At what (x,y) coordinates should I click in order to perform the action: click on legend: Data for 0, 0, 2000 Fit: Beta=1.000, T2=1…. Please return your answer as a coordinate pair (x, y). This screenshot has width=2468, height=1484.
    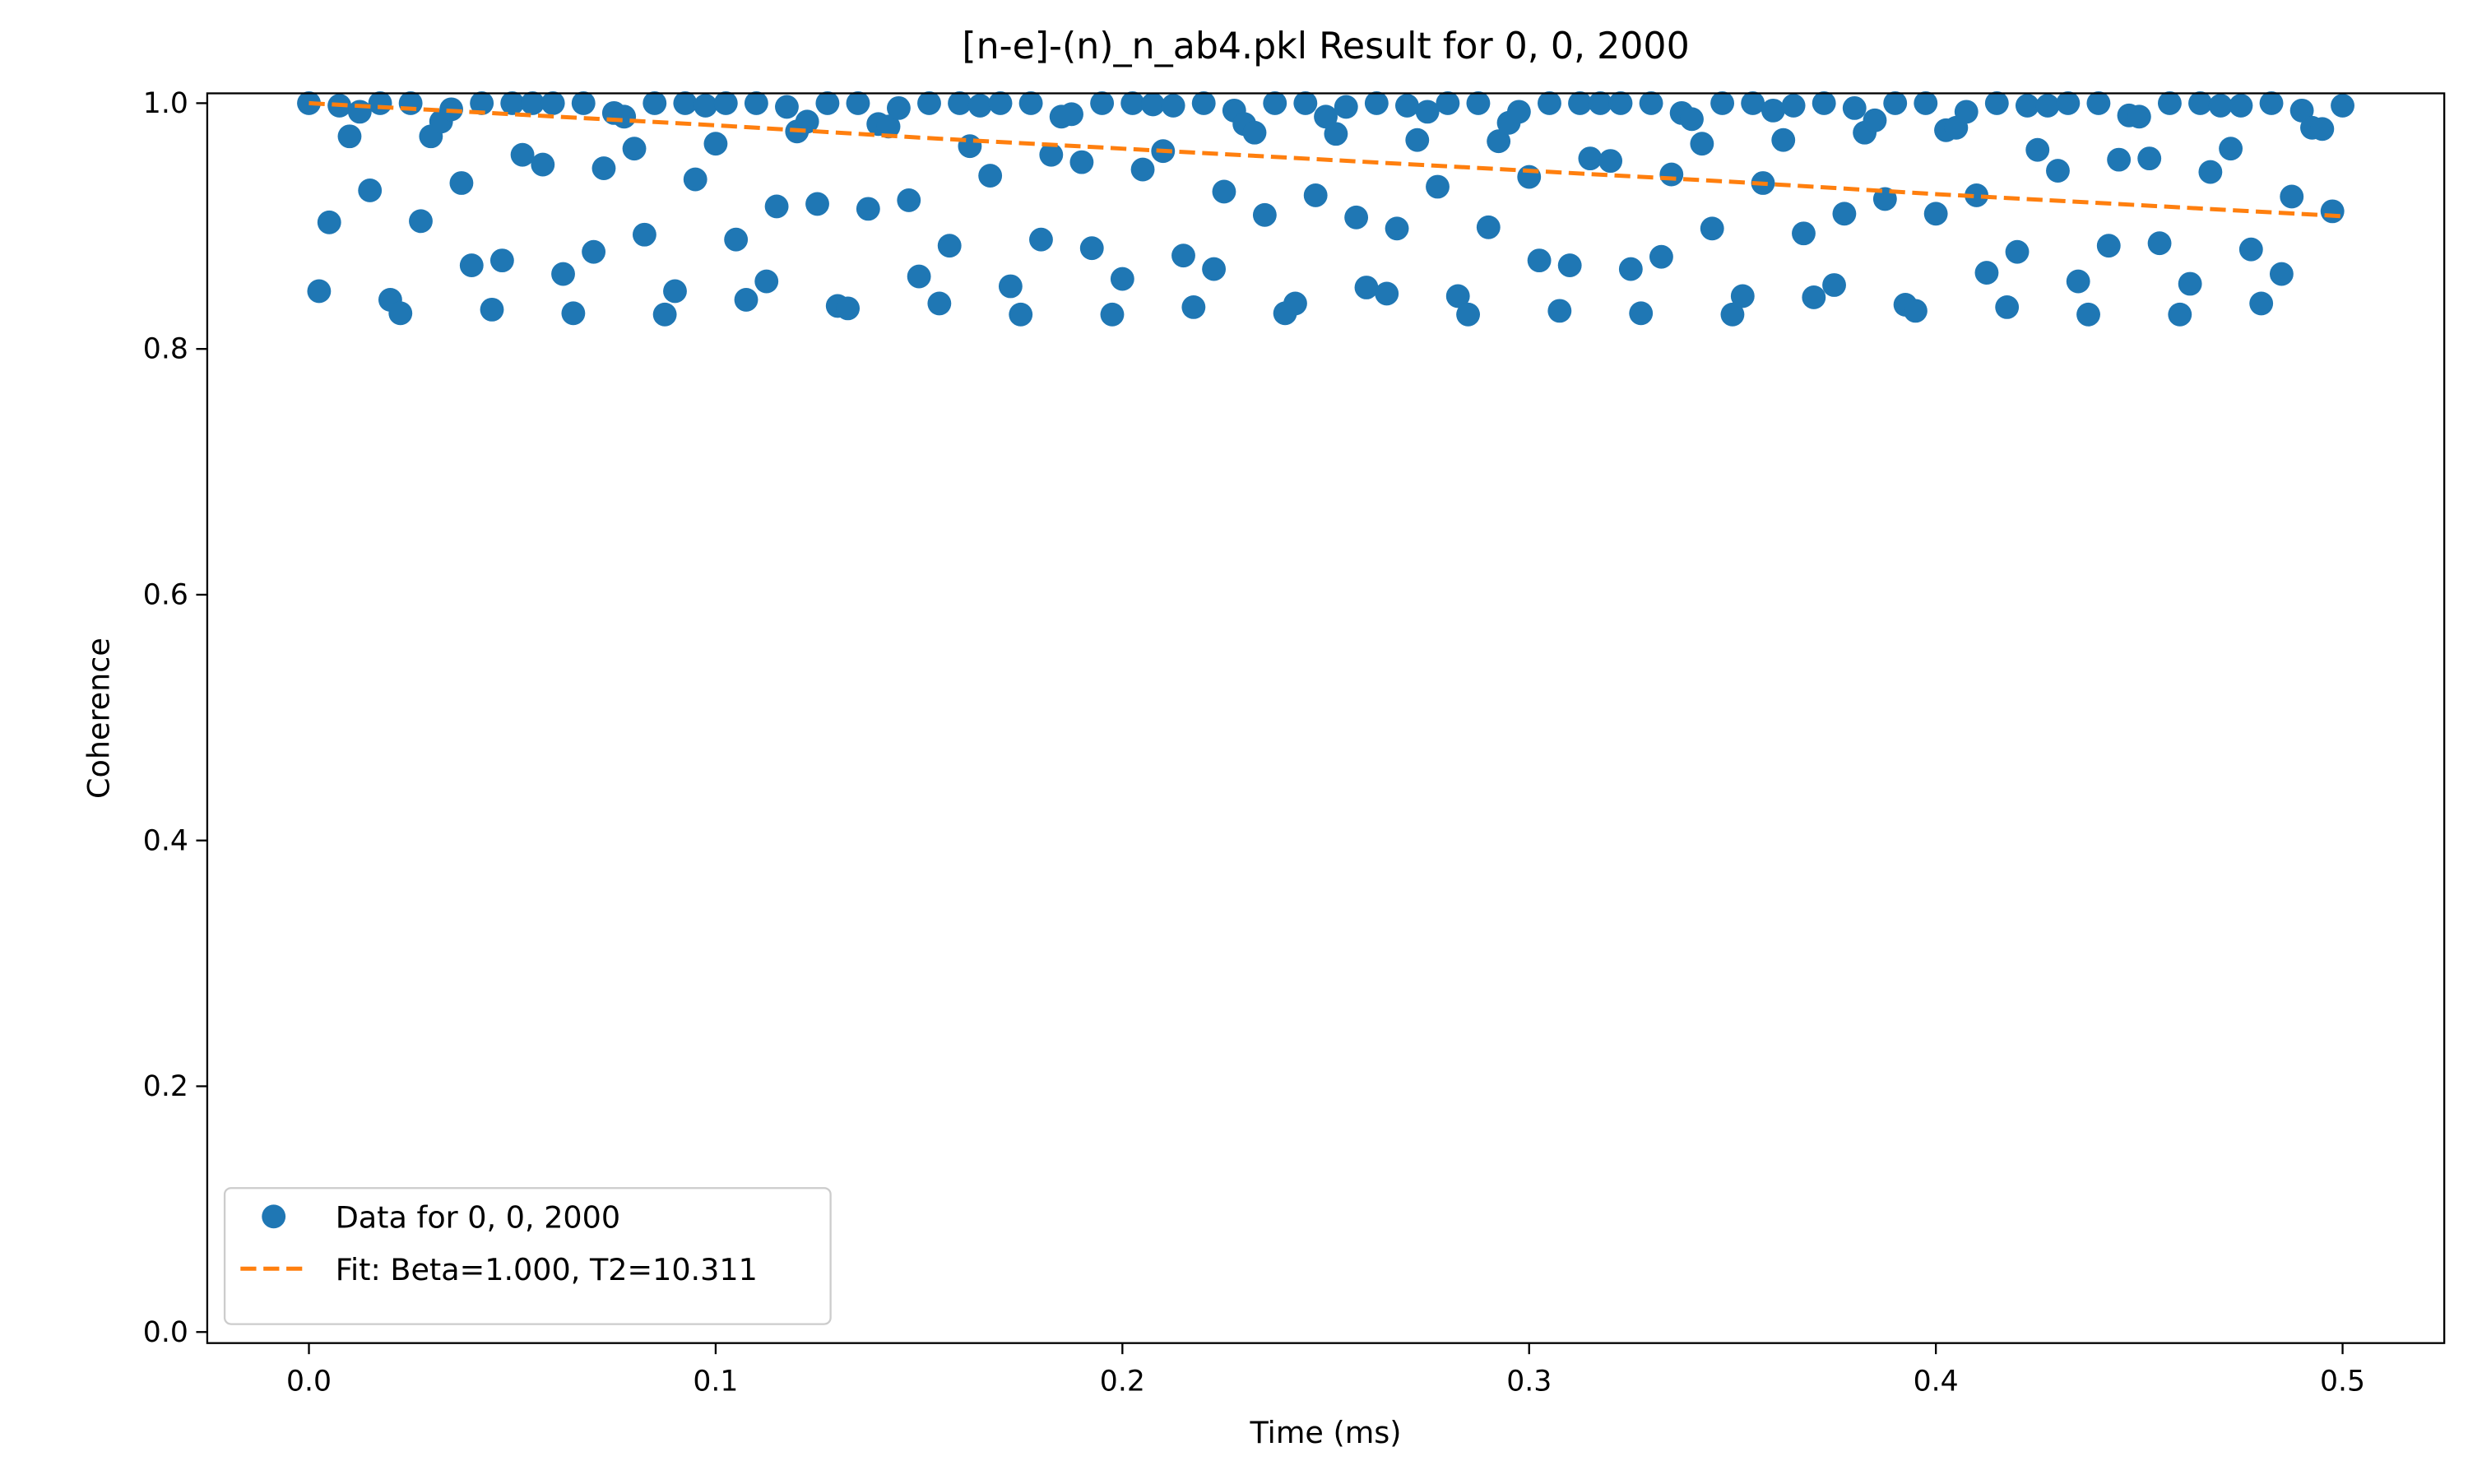
    Looking at the image, I should click on (527, 1256).